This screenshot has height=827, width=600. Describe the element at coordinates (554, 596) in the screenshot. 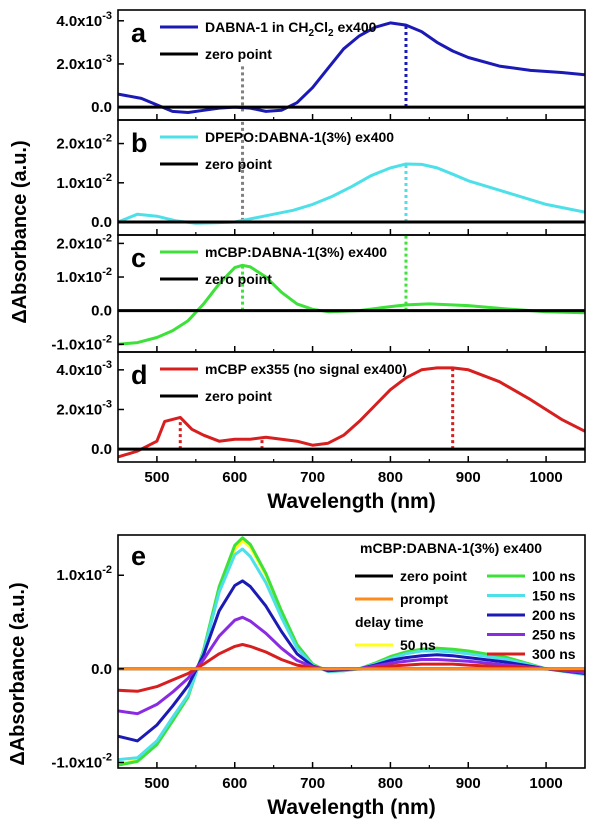

I see `legend-label-e-4: 150 ns` at that location.